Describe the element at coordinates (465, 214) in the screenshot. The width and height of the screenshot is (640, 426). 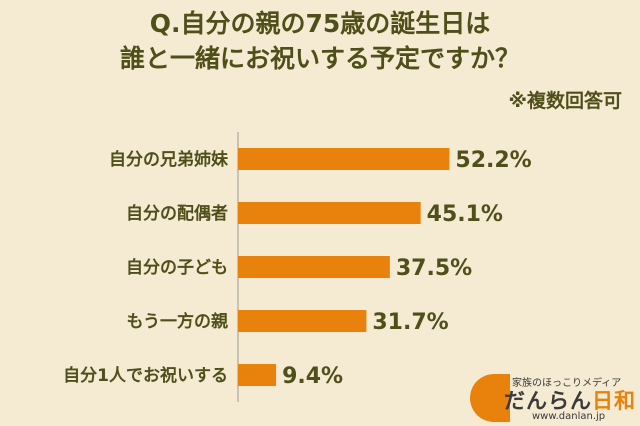
I see `value-label: 45.1%` at that location.